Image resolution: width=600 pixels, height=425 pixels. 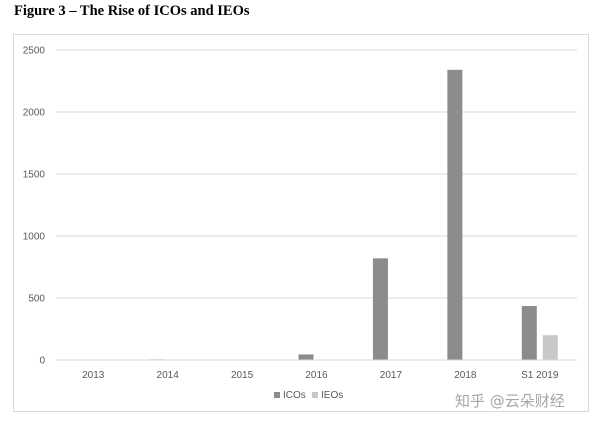 I want to click on y-tick-label: 500, so click(x=36, y=299).